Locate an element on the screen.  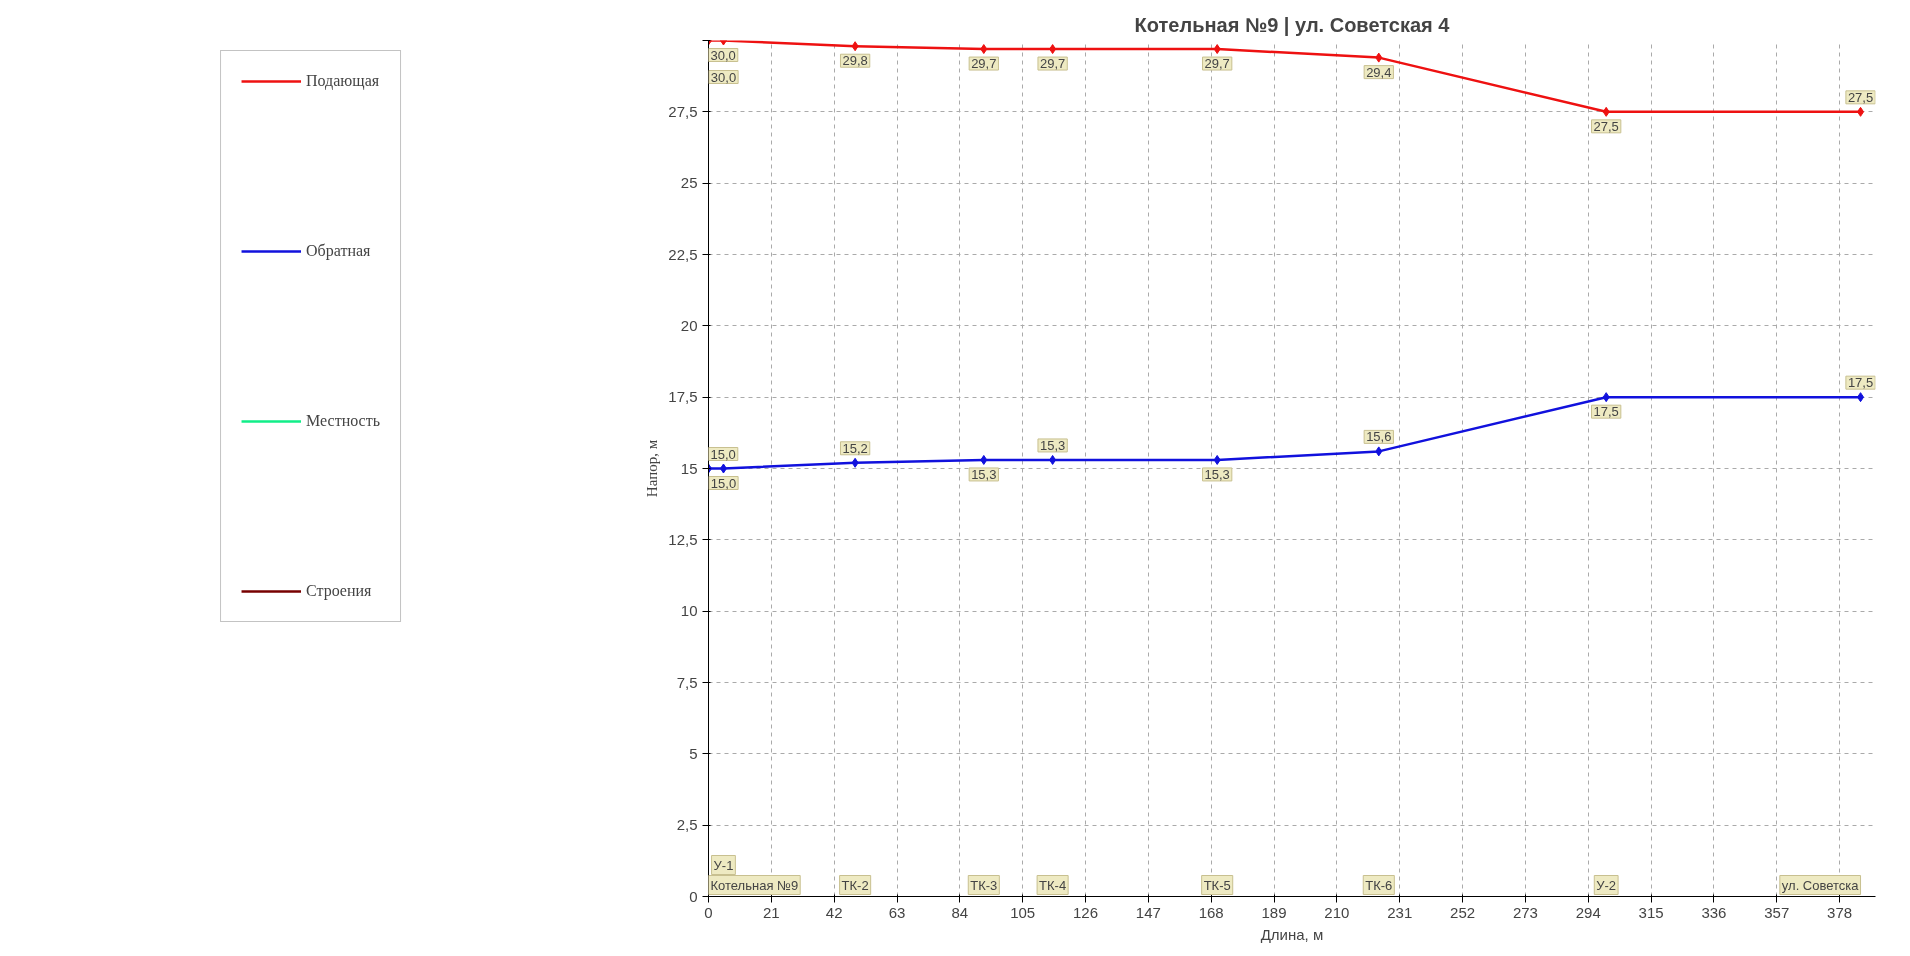
x-tick-label: 63 is located at coordinates (897, 912).